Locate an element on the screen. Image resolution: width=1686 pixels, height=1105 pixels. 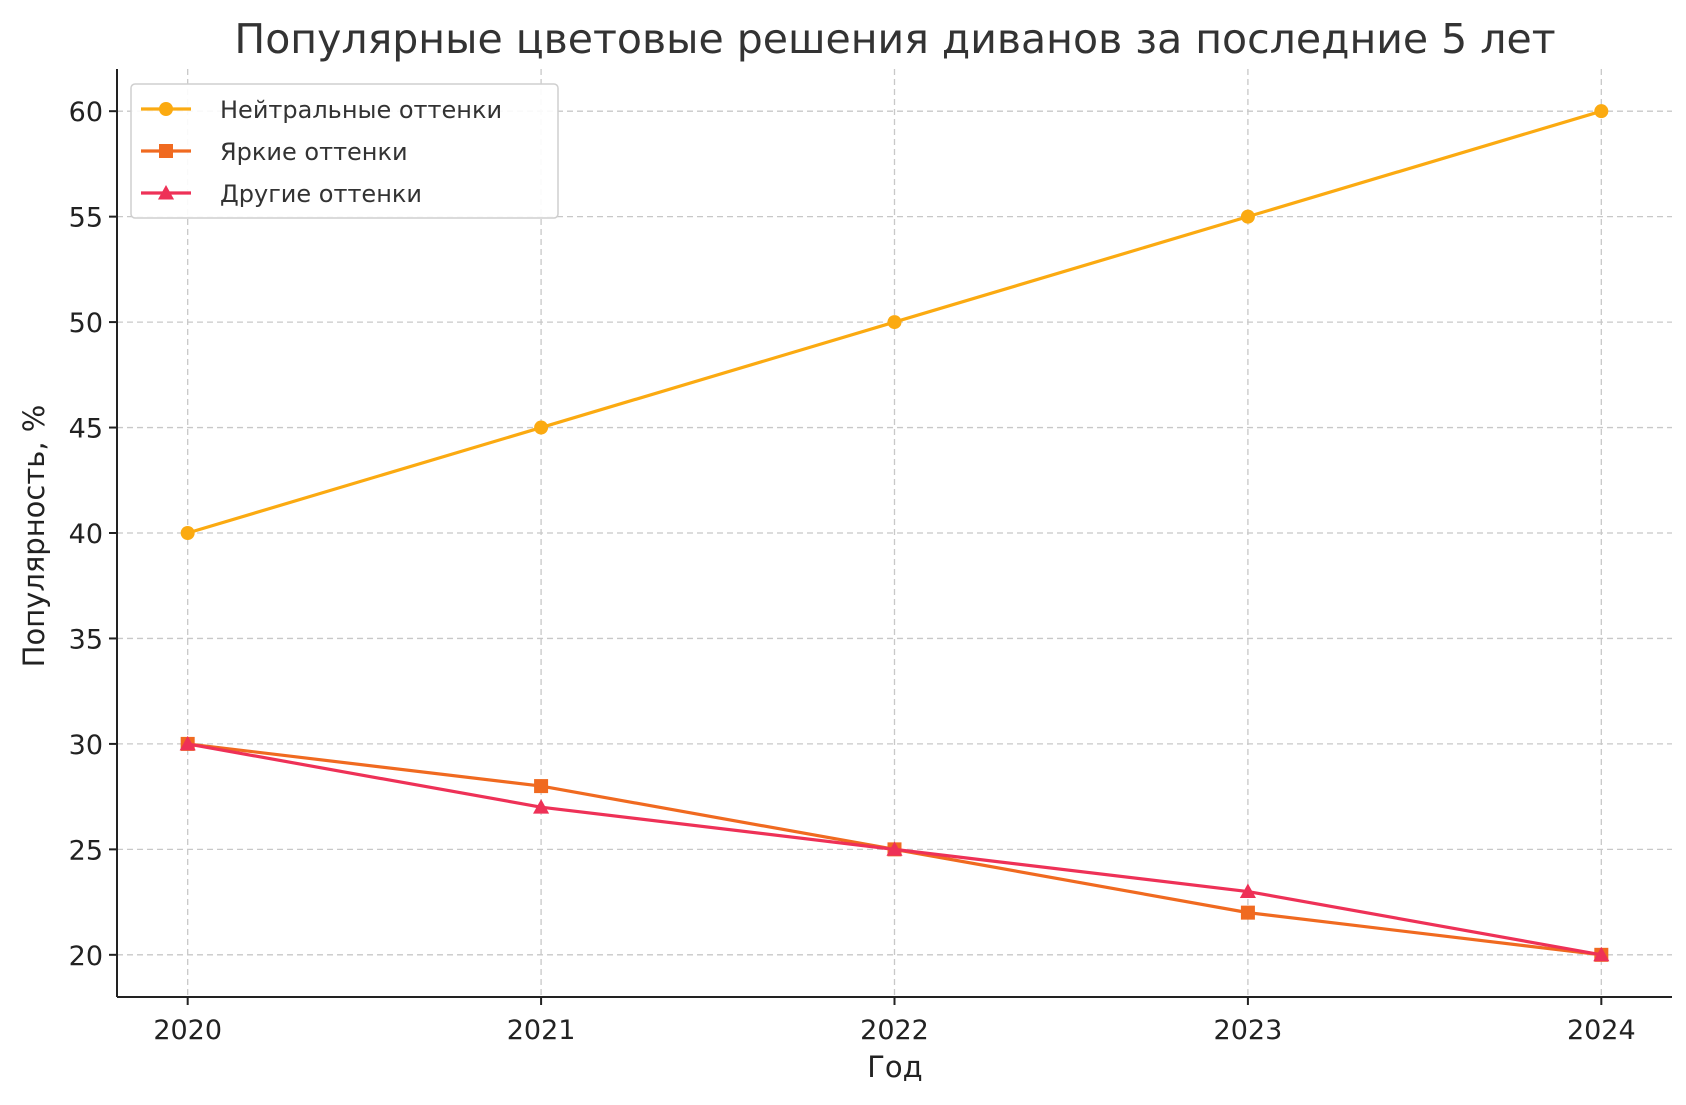
data-point-0-2020 is located at coordinates (187, 533).